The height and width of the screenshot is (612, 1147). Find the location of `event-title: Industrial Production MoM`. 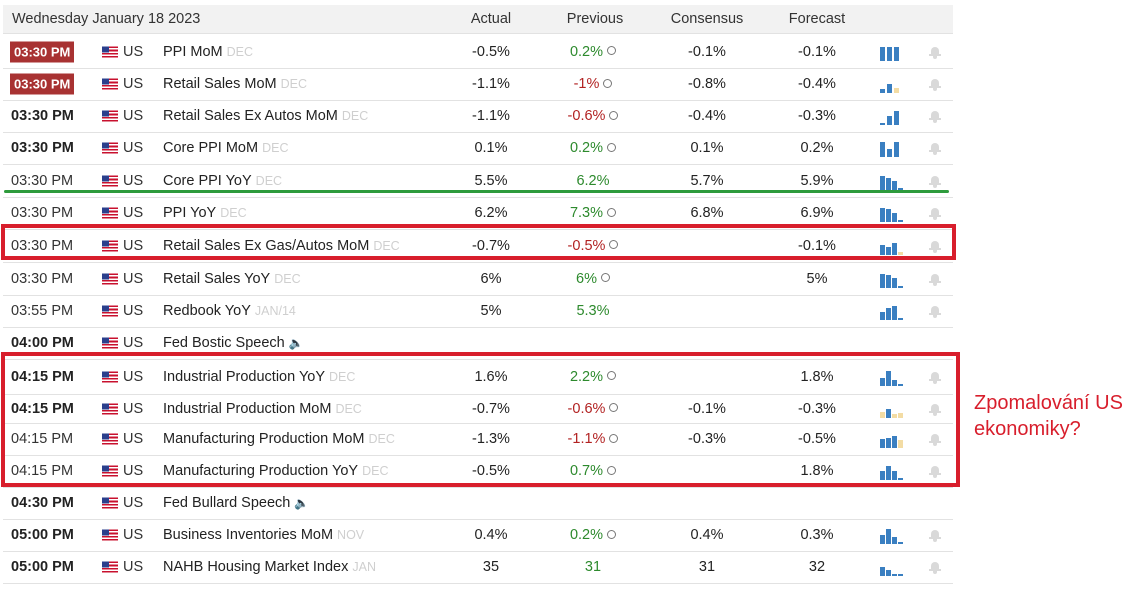

event-title: Industrial Production MoM is located at coordinates (247, 408).